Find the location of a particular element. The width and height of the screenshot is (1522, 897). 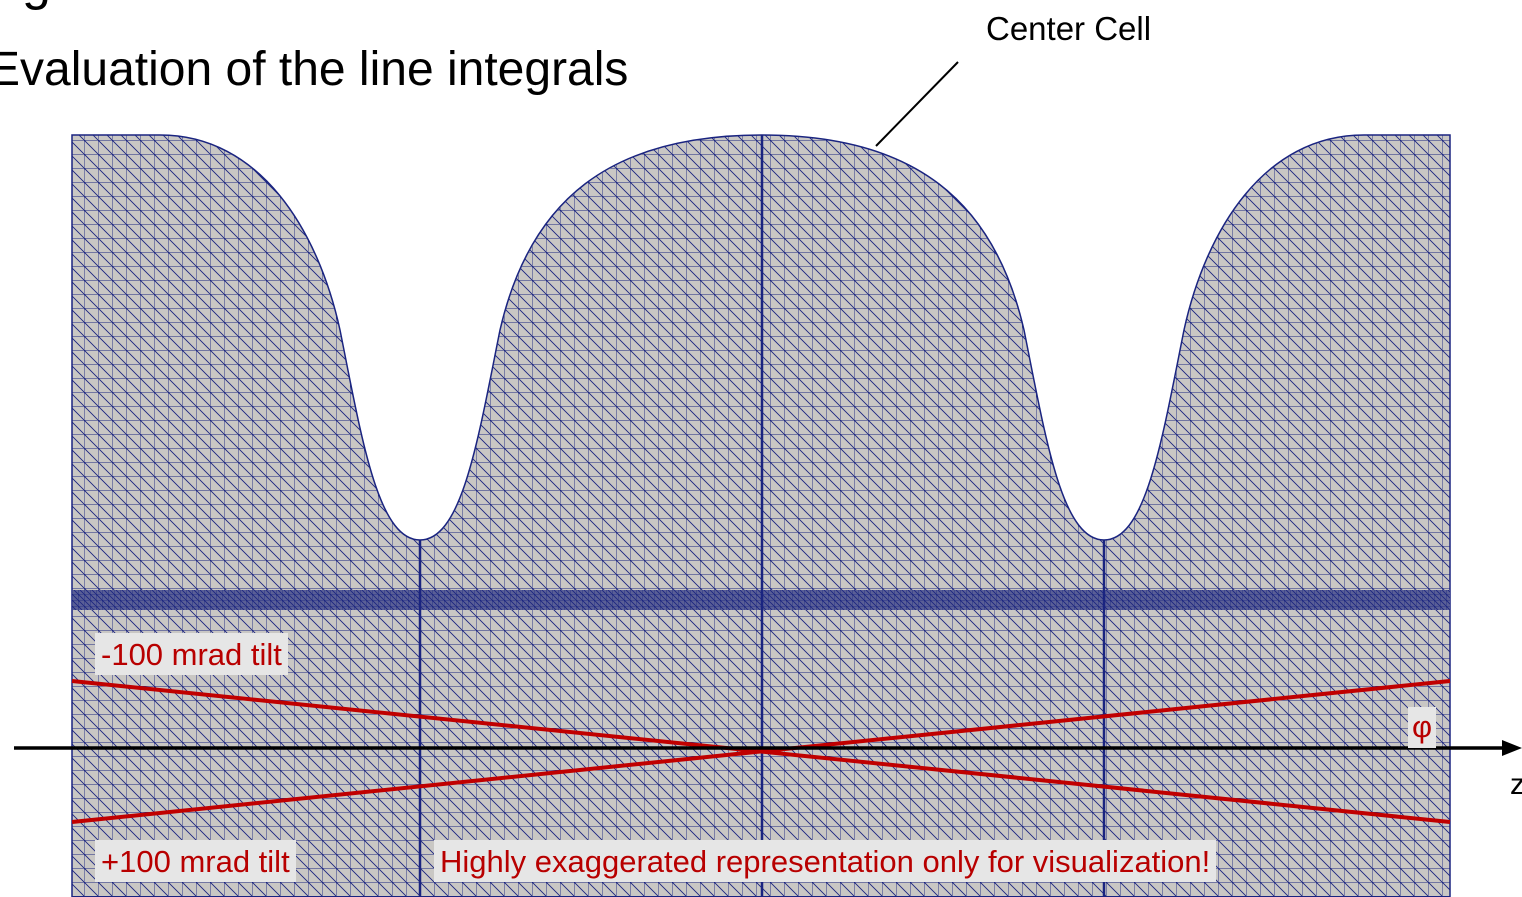

z-axis-label: z is located at coordinates (1516, 785).